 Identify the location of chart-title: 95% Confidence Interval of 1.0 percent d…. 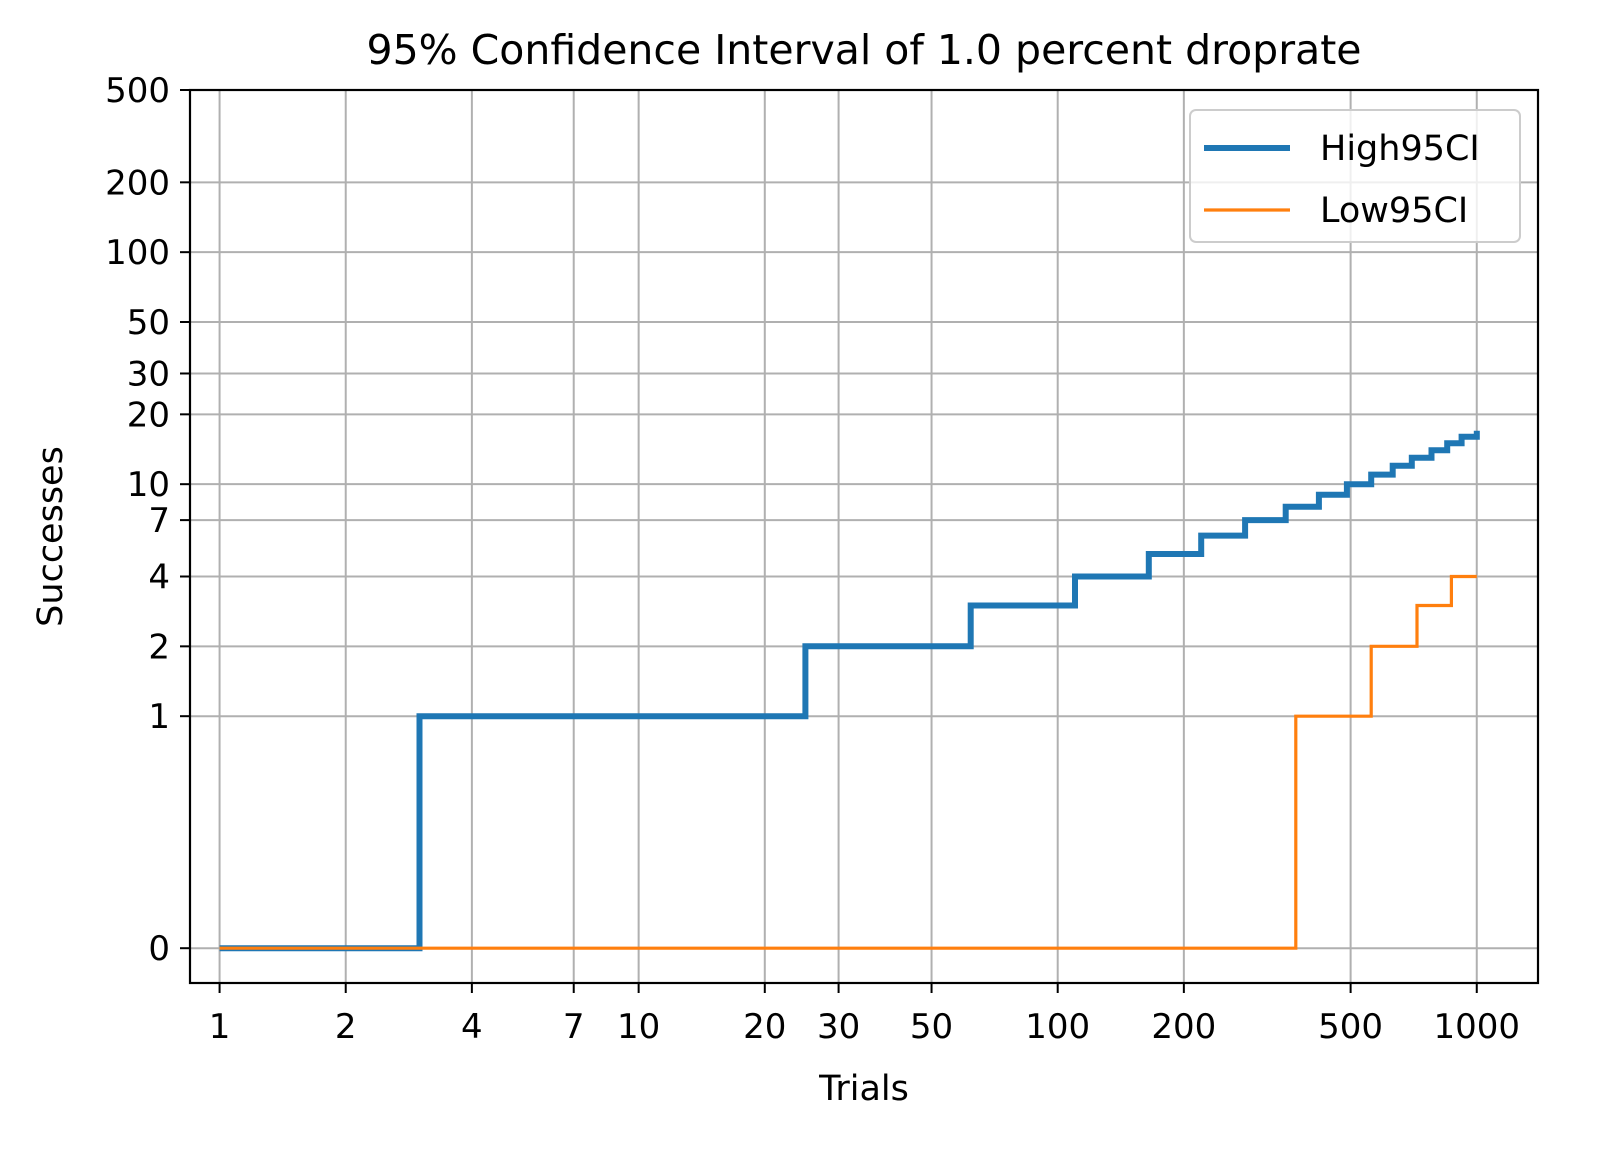
(864, 50).